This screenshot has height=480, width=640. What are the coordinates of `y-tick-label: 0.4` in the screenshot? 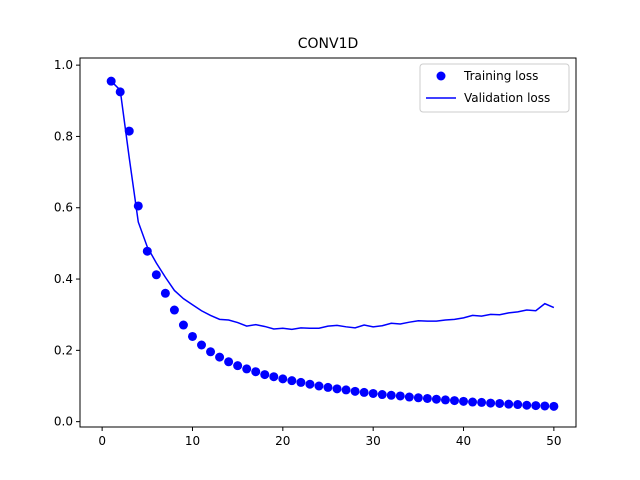 It's located at (63, 279).